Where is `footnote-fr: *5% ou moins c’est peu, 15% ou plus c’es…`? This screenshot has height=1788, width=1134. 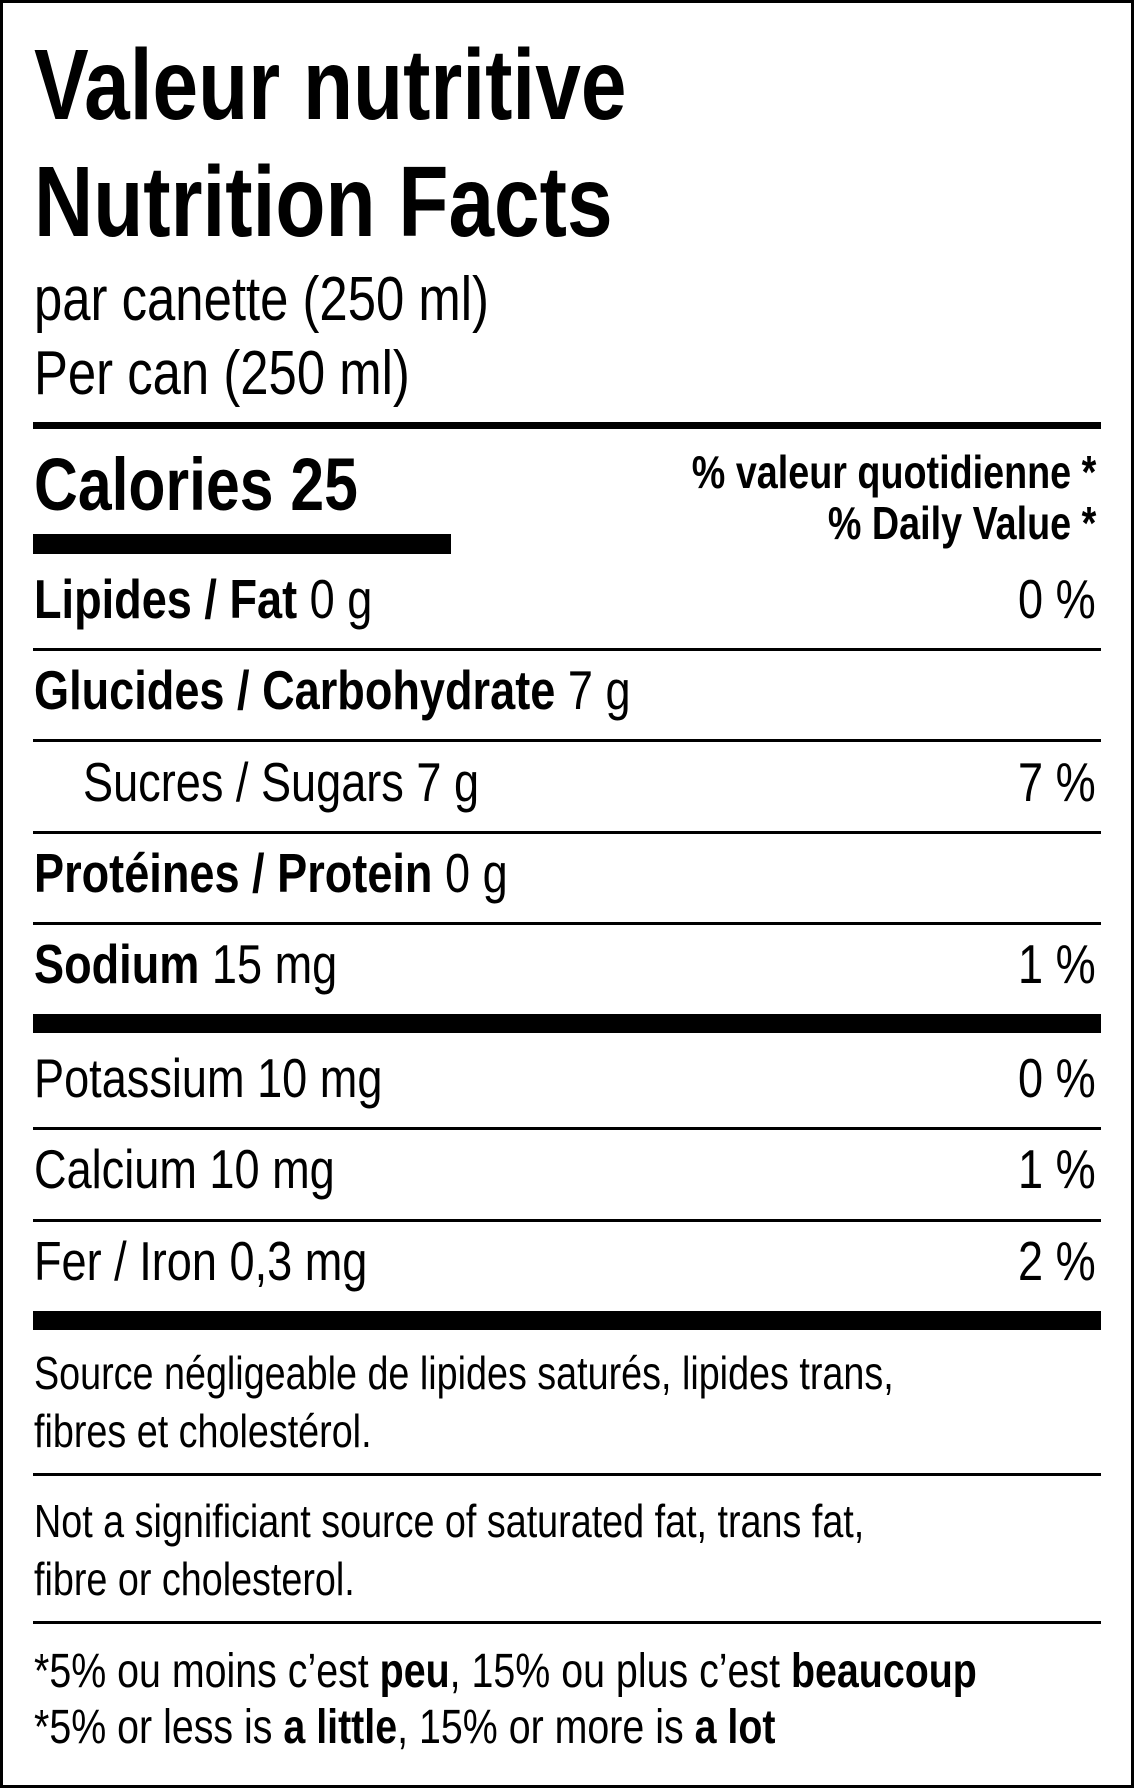 footnote-fr: *5% ou moins c’est peu, 15% ou plus c’es… is located at coordinates (505, 1672).